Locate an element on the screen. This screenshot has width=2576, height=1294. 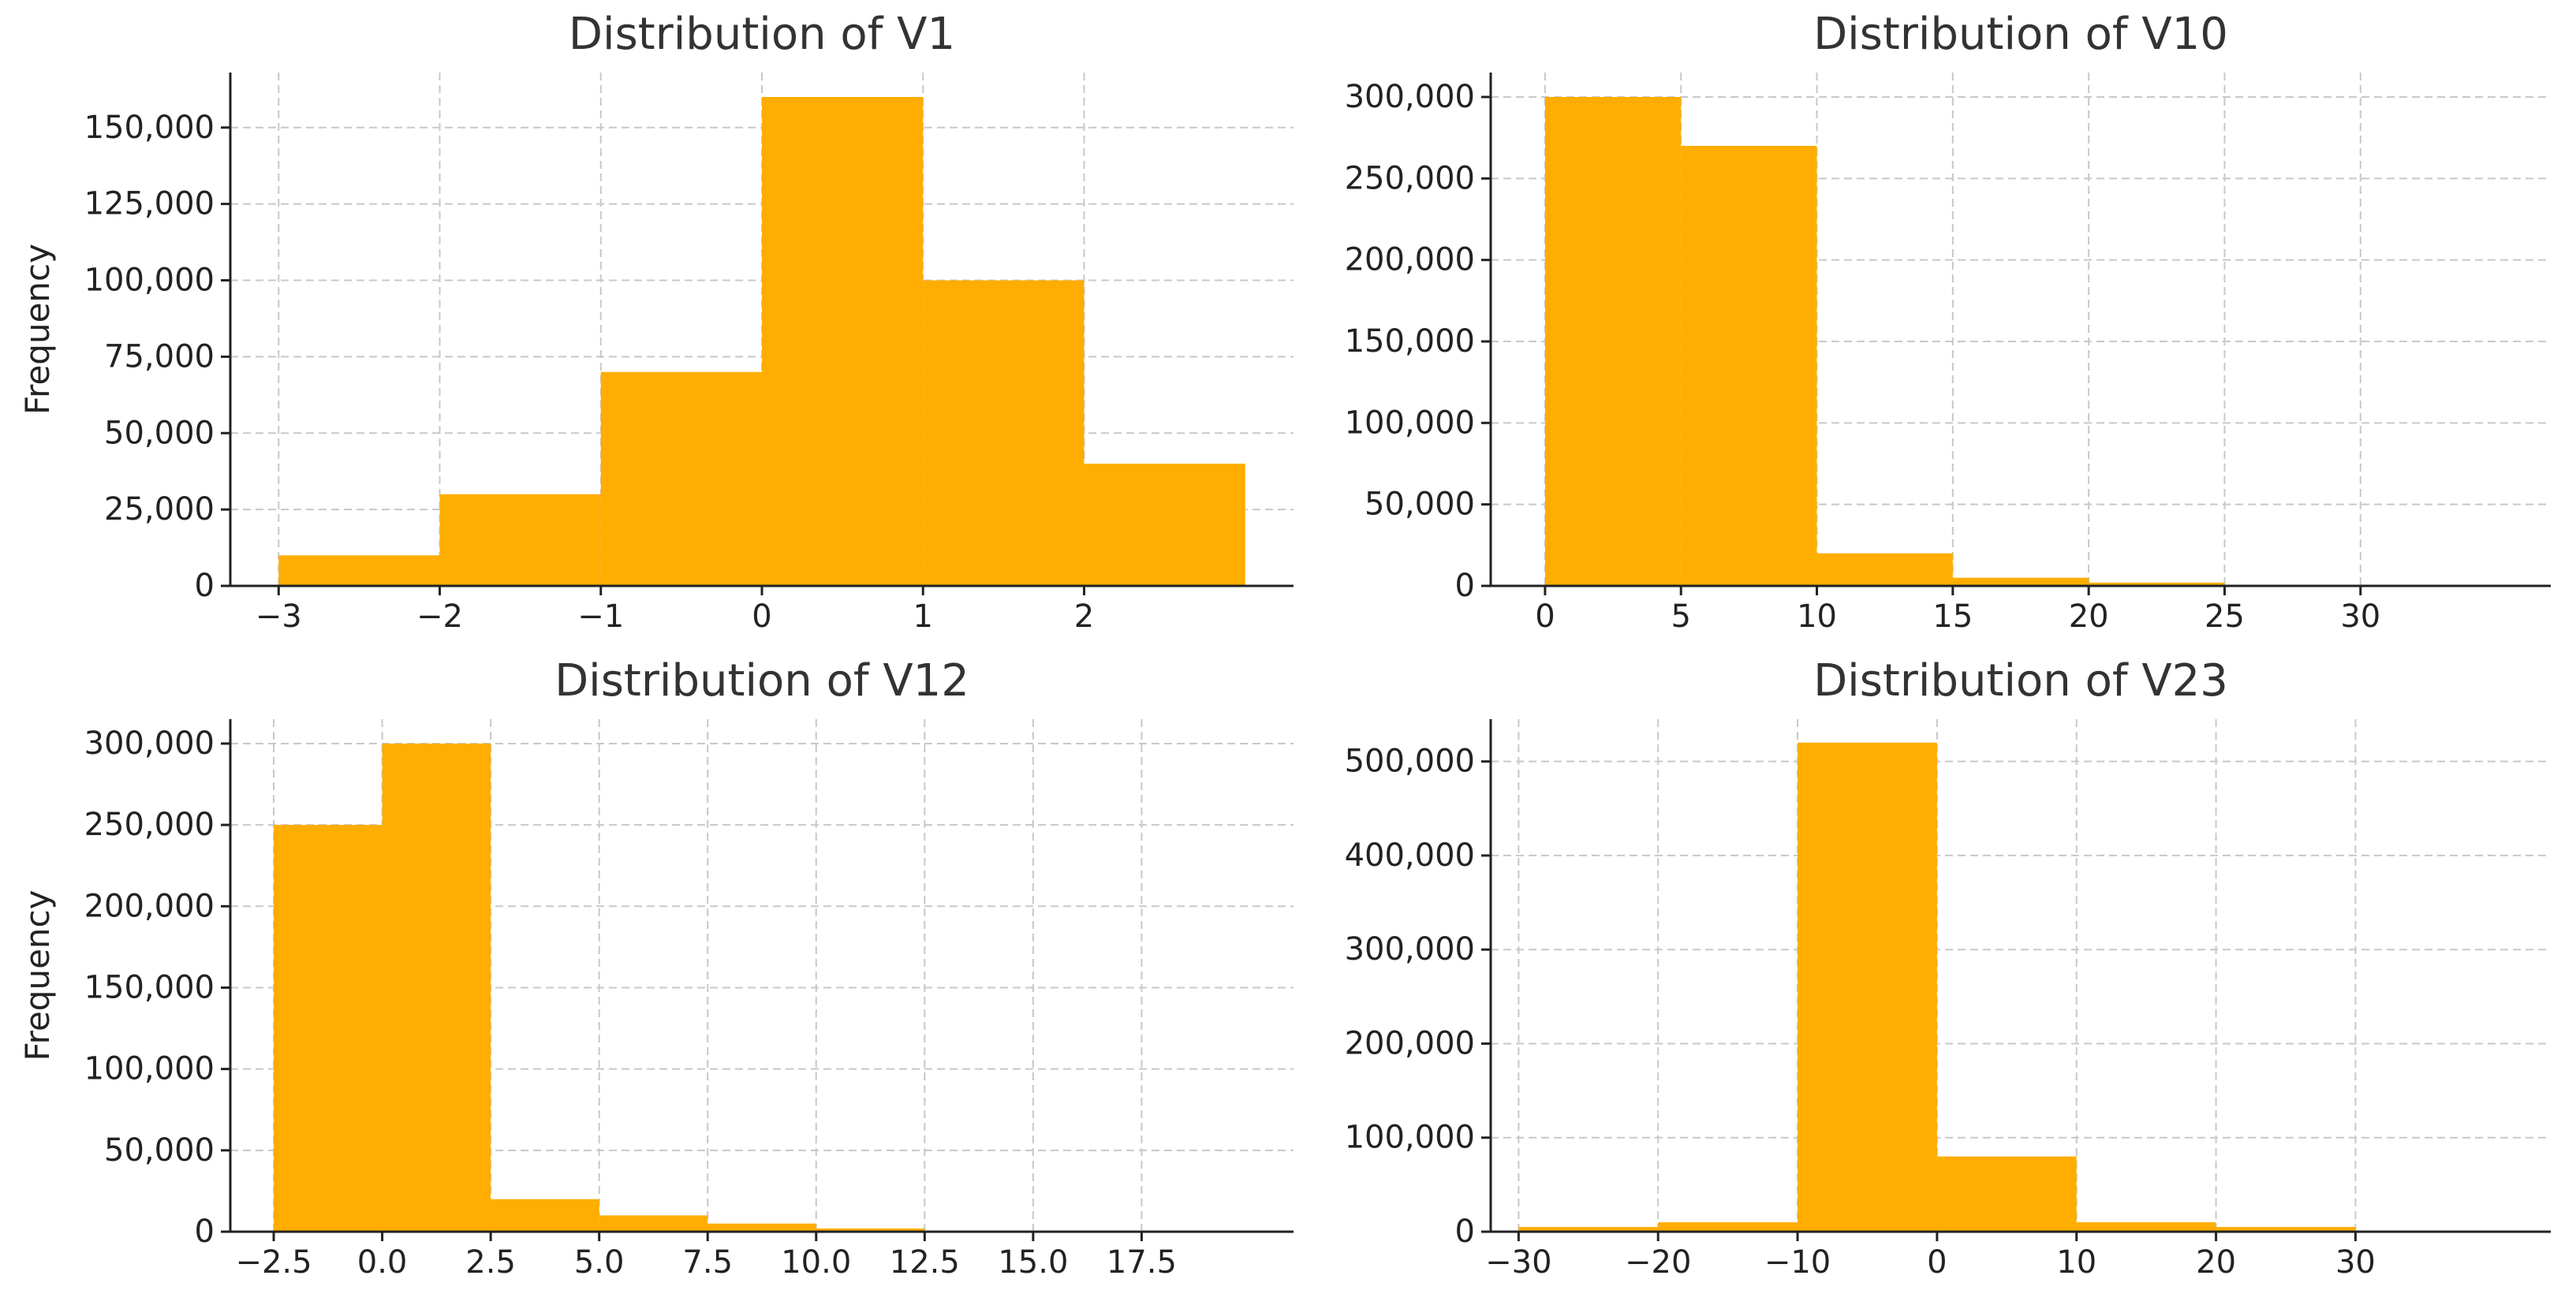
x-tick-label-5: 2 is located at coordinates (1084, 617).